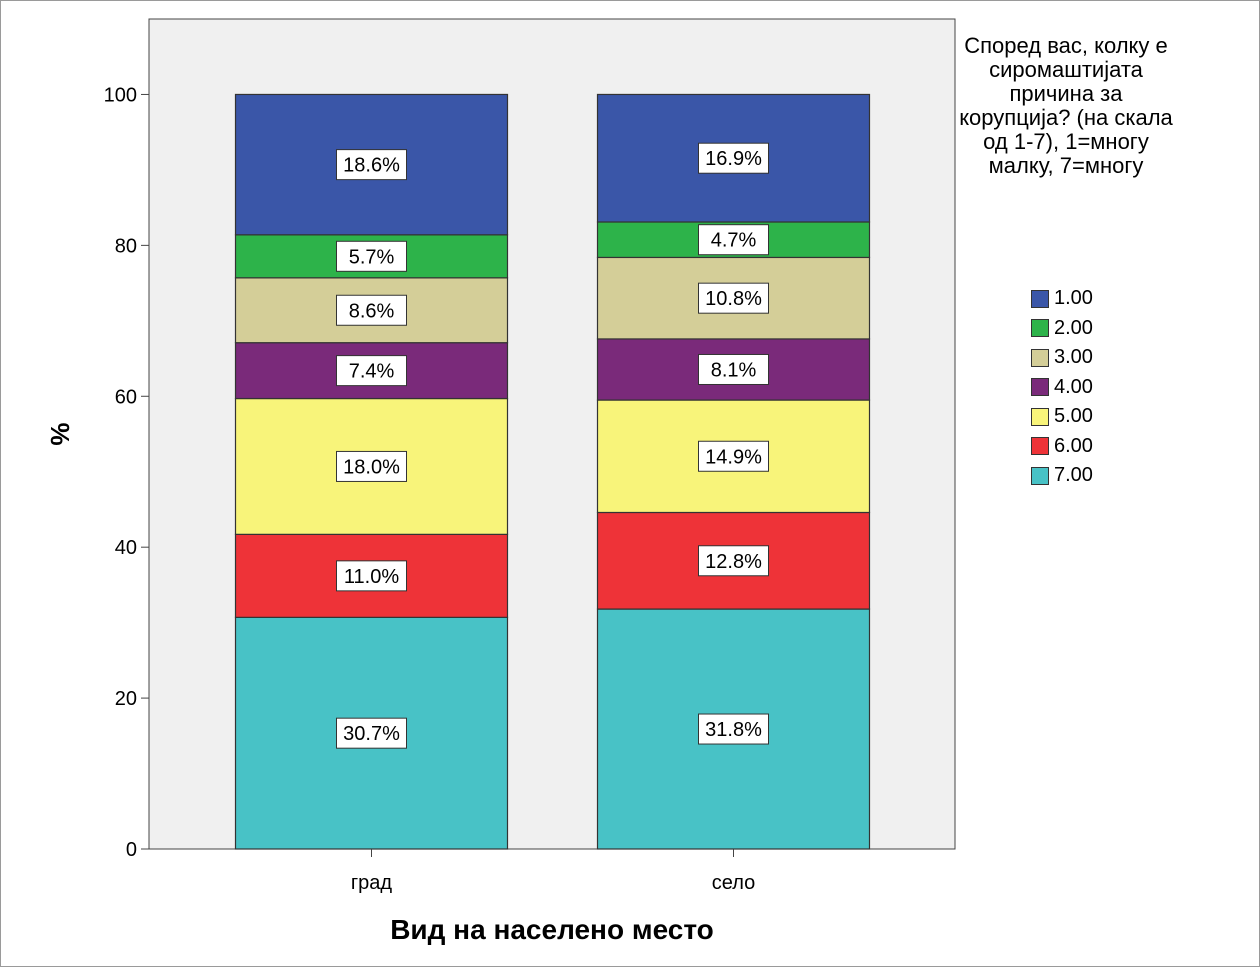 The height and width of the screenshot is (967, 1260). I want to click on legend-label: 4.00, so click(1073, 386).